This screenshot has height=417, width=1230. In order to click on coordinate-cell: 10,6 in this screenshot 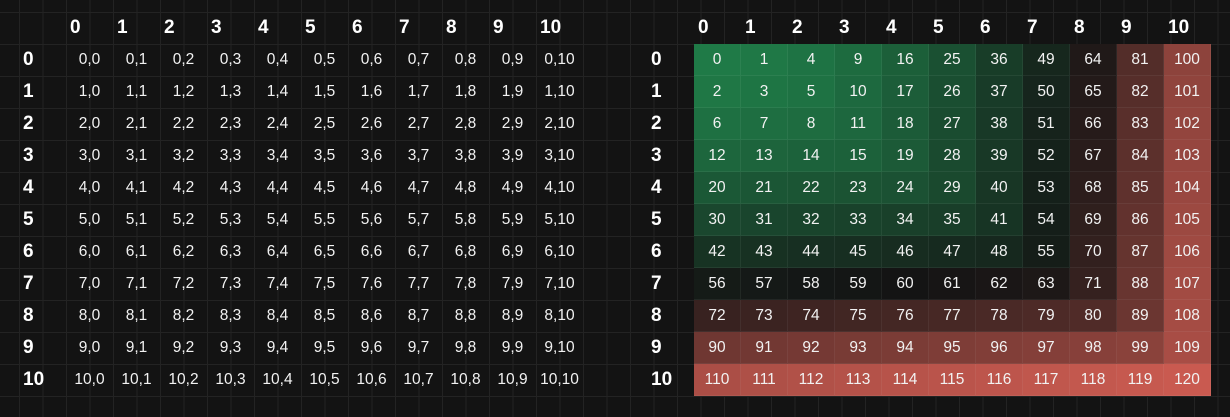, I will do `click(371, 379)`.